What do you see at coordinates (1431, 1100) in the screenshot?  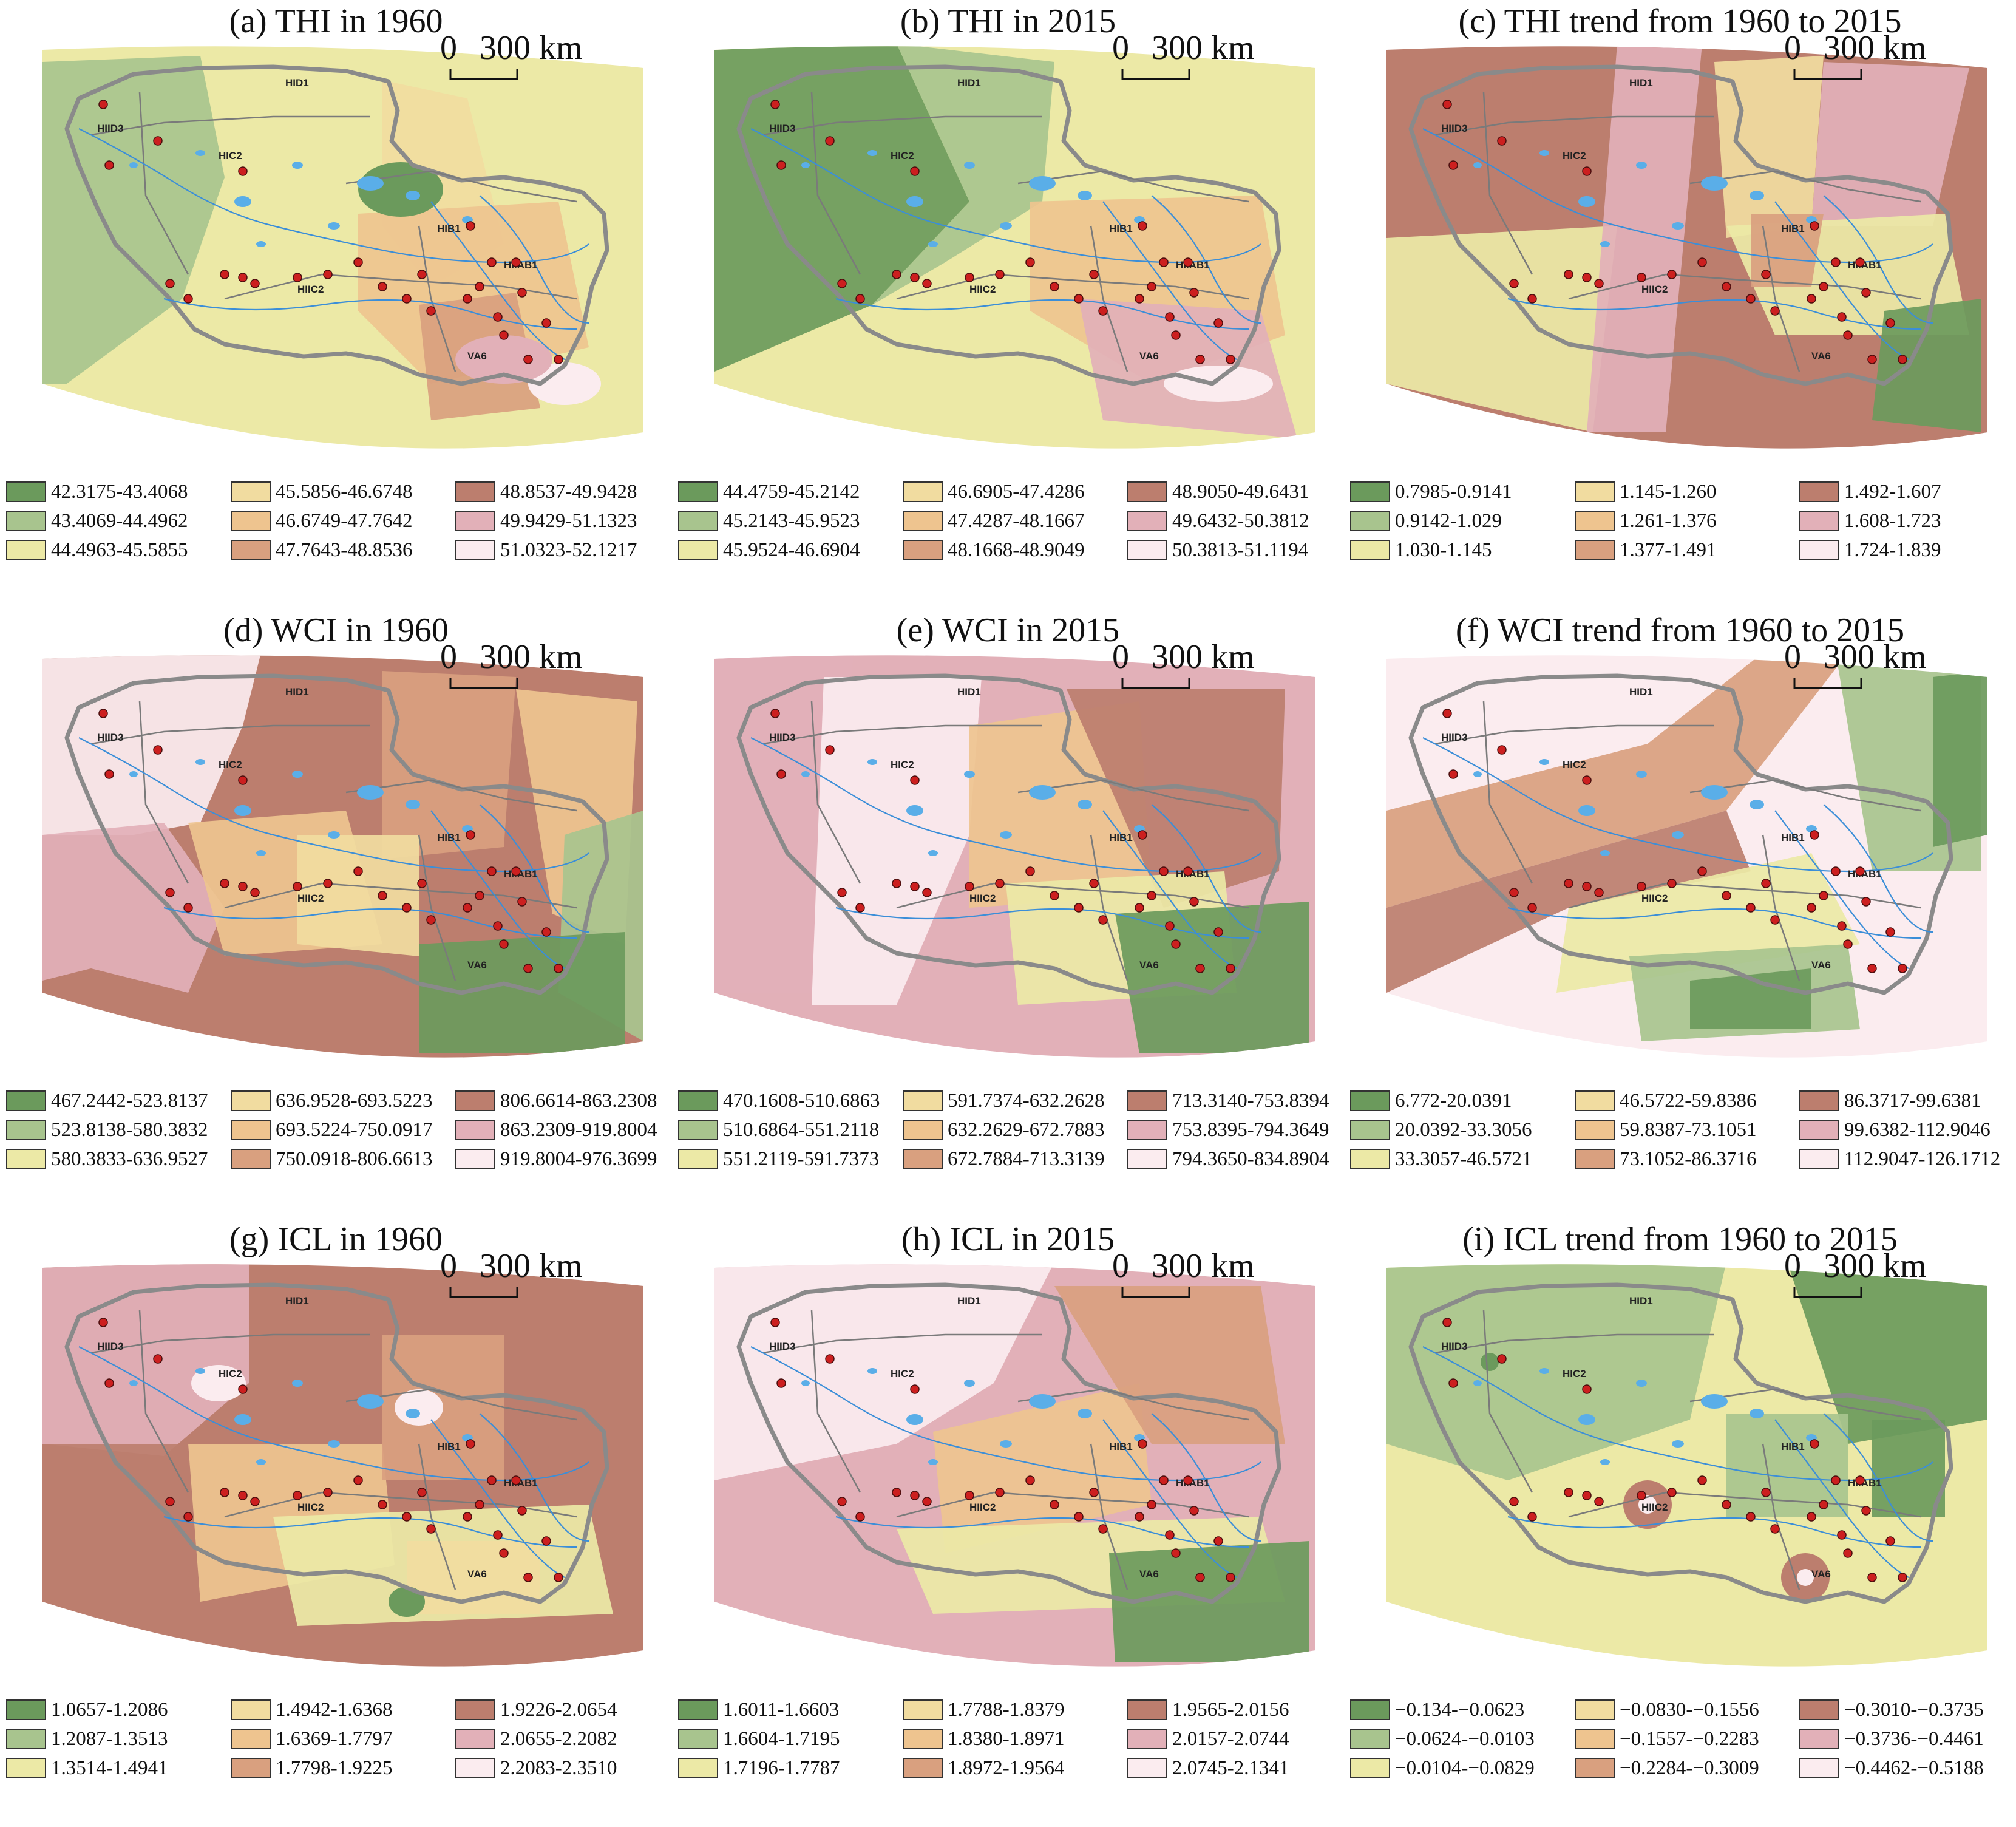 I see `legend-item: 6.772-20.0391` at bounding box center [1431, 1100].